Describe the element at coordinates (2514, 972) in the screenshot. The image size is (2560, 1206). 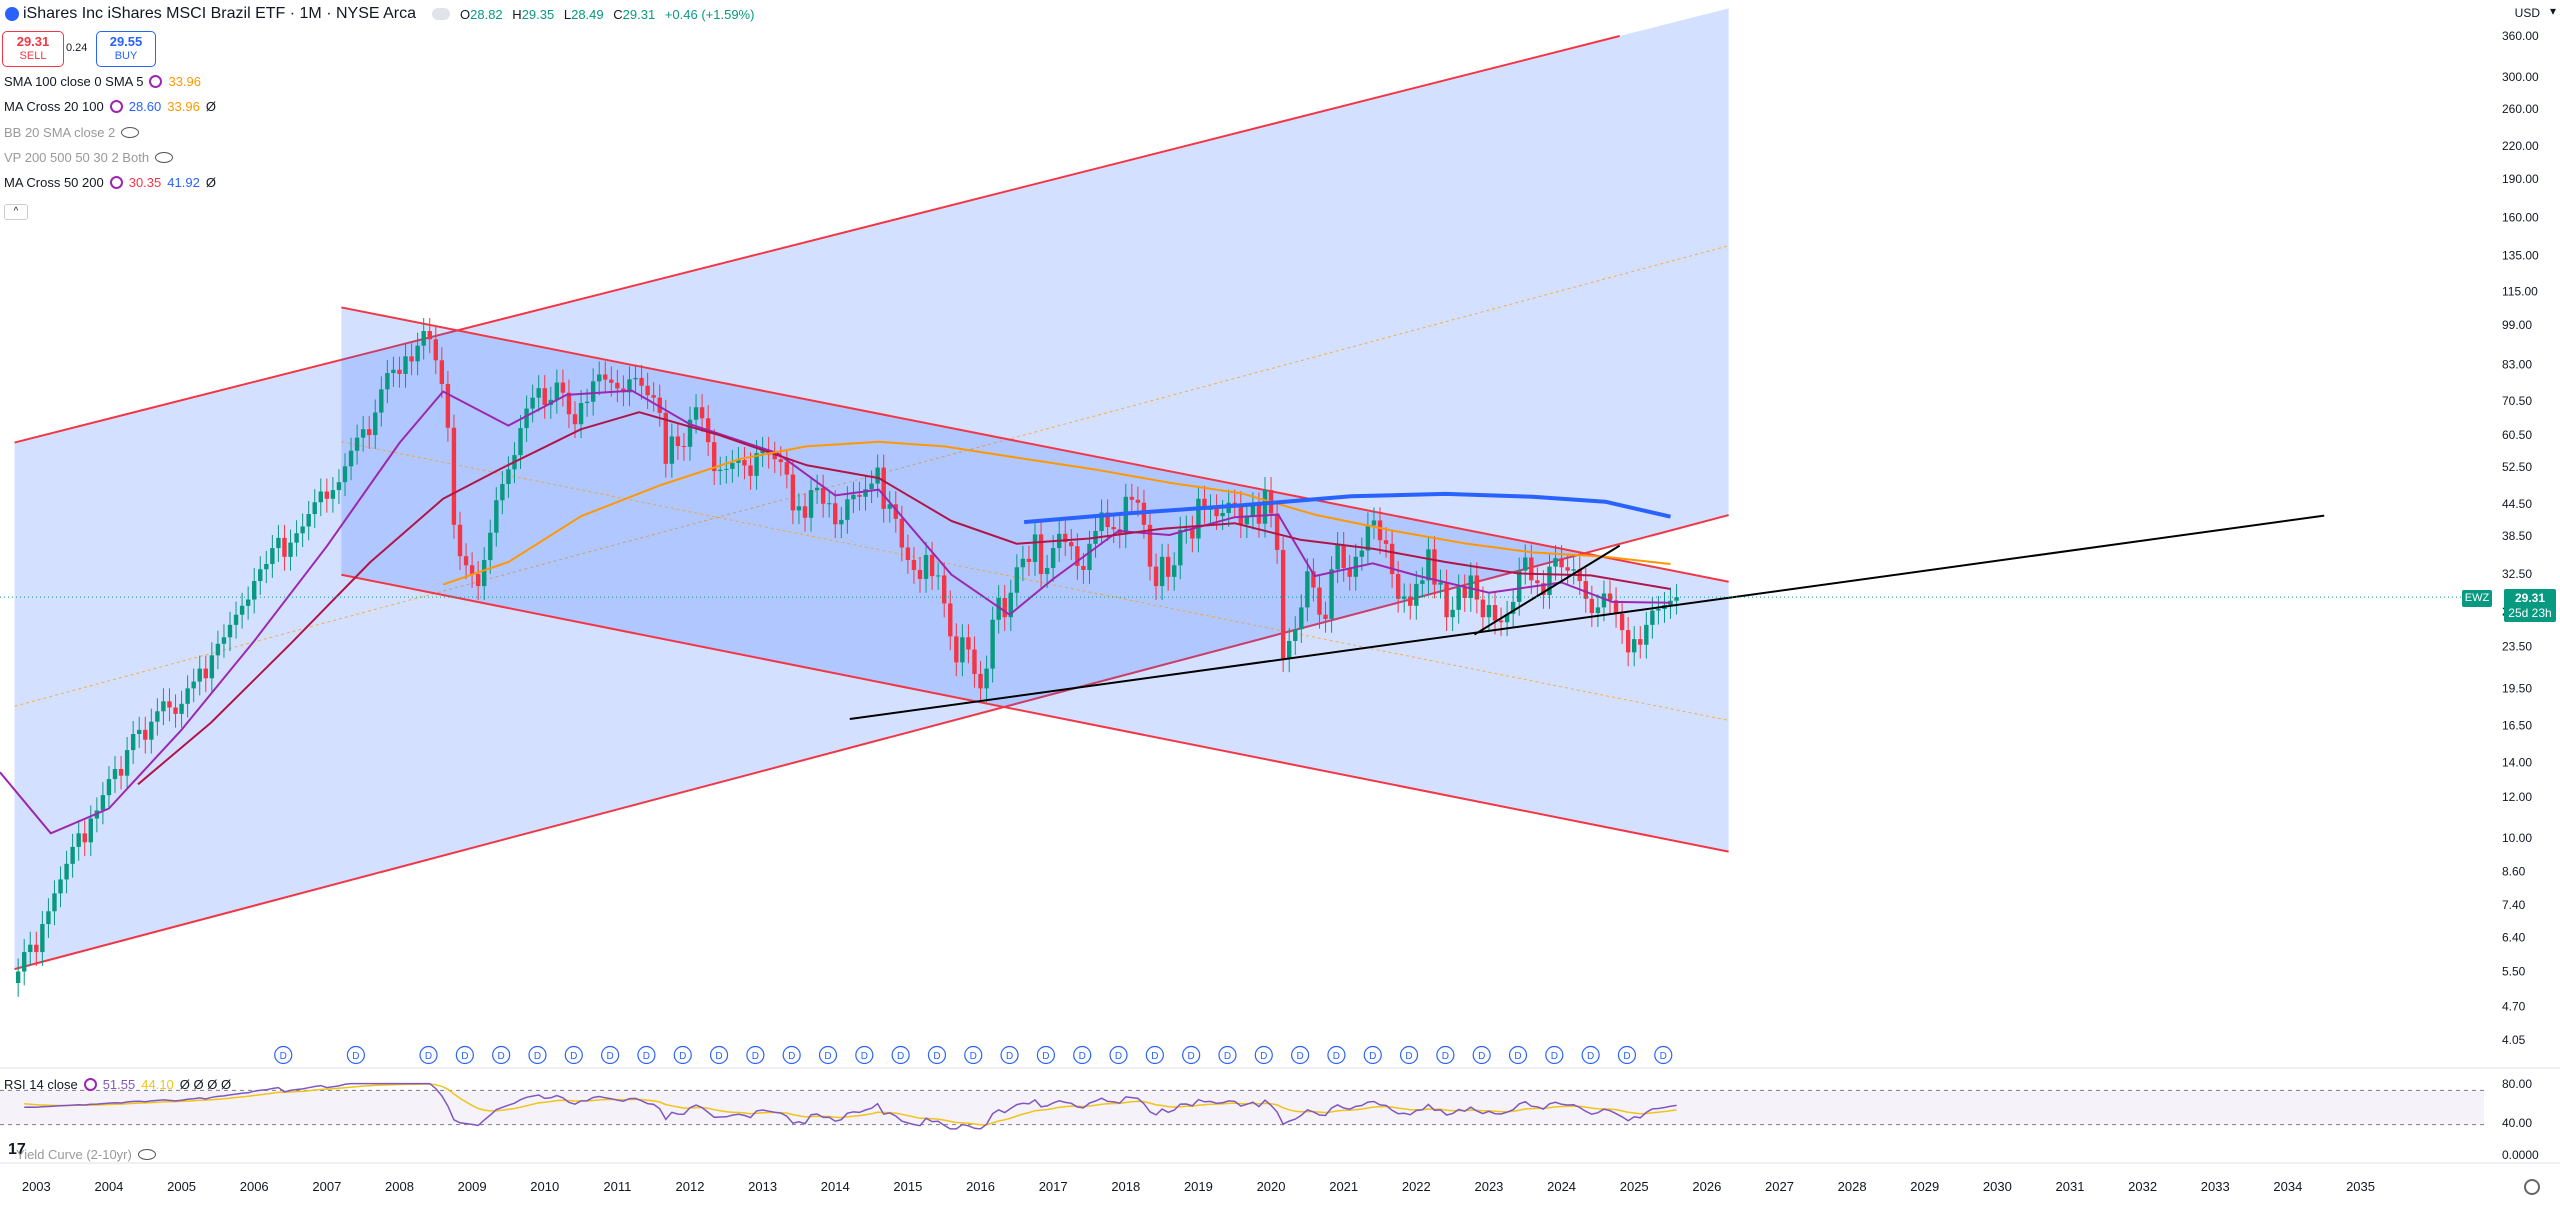
I see `y-tick-label: 5.50` at that location.